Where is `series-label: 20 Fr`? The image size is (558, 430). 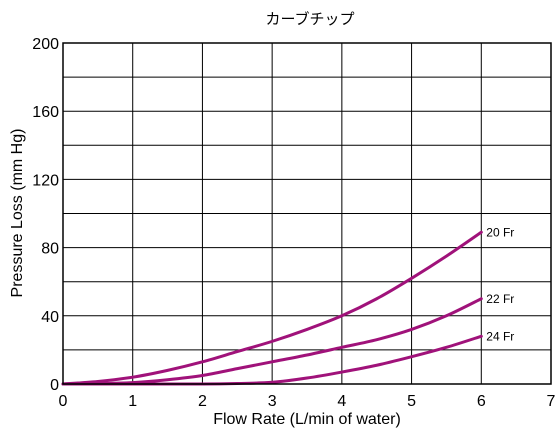 series-label: 20 Fr is located at coordinates (500, 232).